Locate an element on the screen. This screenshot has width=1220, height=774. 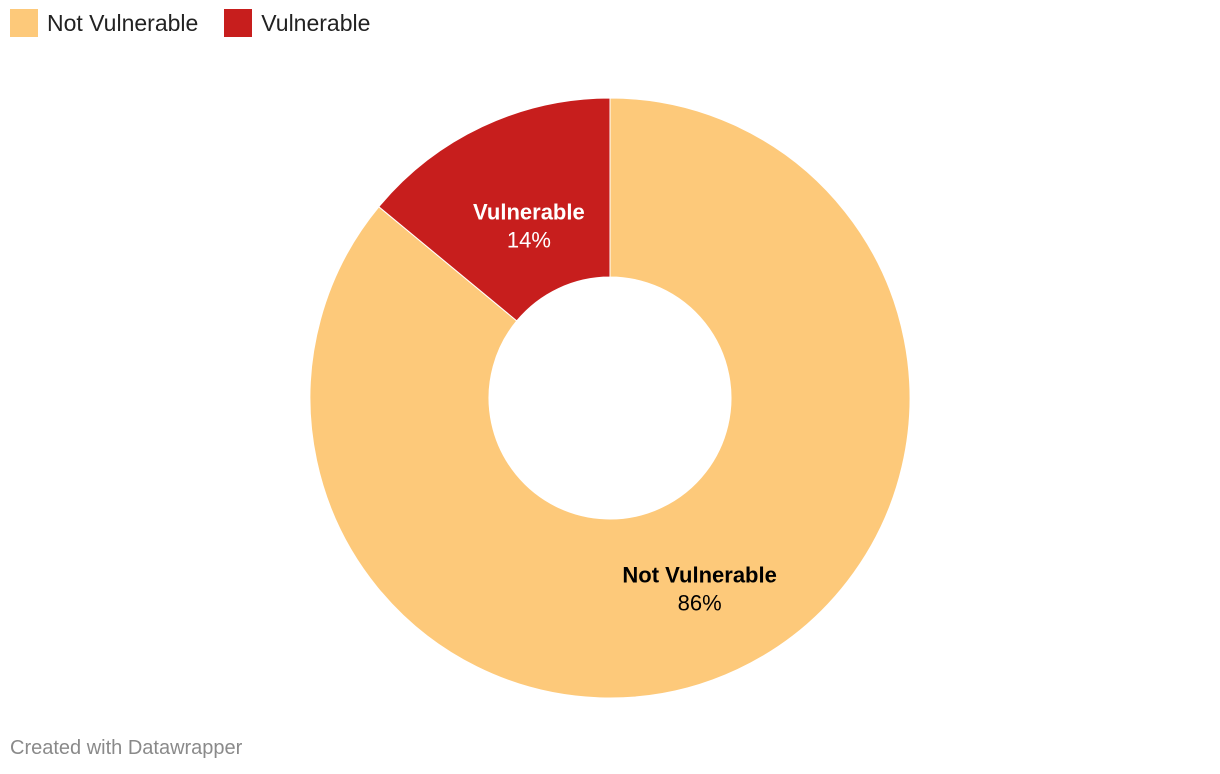
slice-label-vulnerable: Vulnerable is located at coordinates (529, 212).